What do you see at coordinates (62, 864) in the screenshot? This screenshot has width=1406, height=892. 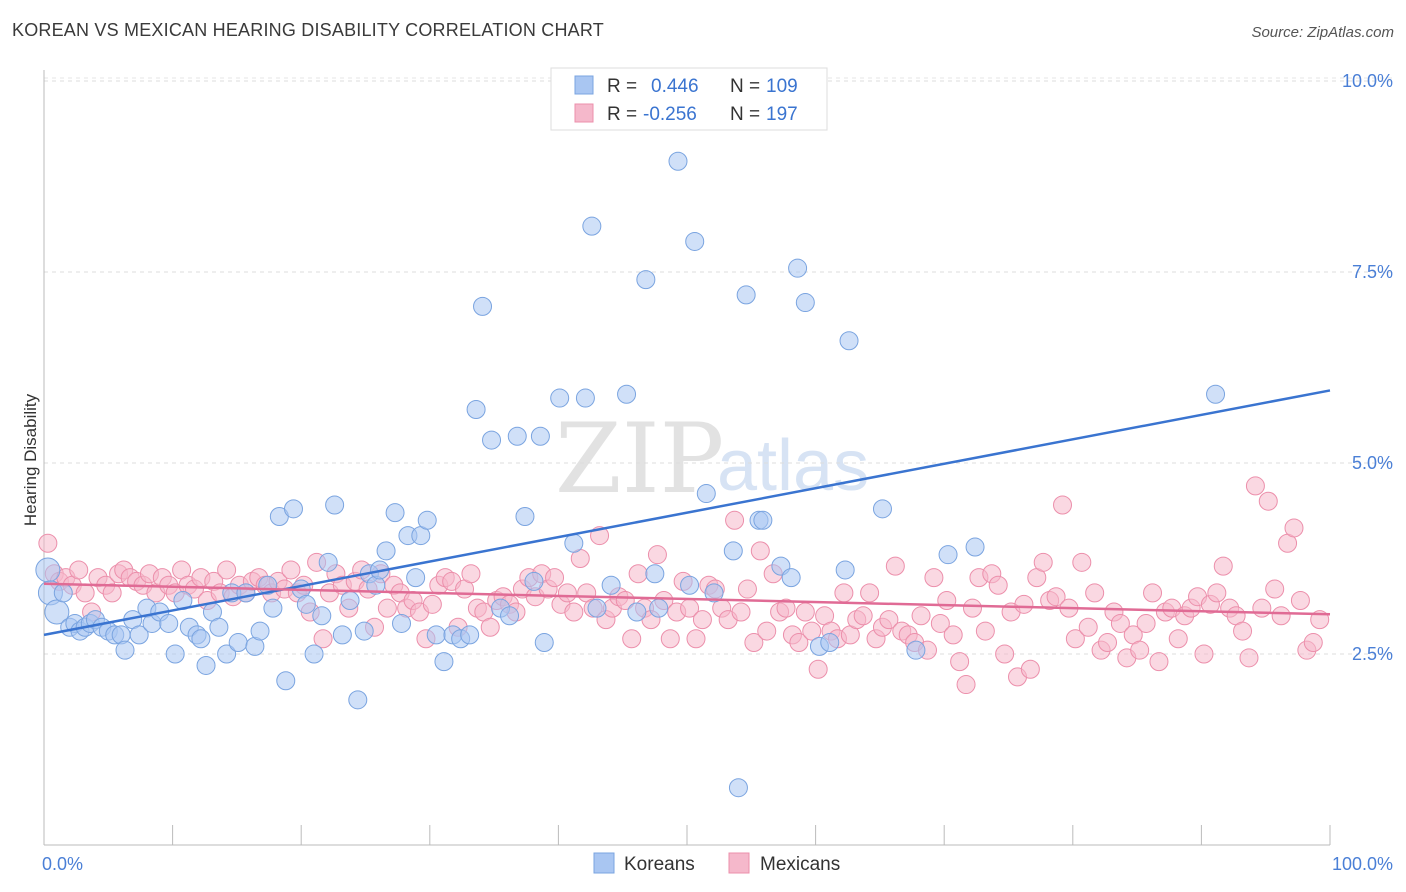 I see `x-tick-min: 0.0%` at bounding box center [62, 864].